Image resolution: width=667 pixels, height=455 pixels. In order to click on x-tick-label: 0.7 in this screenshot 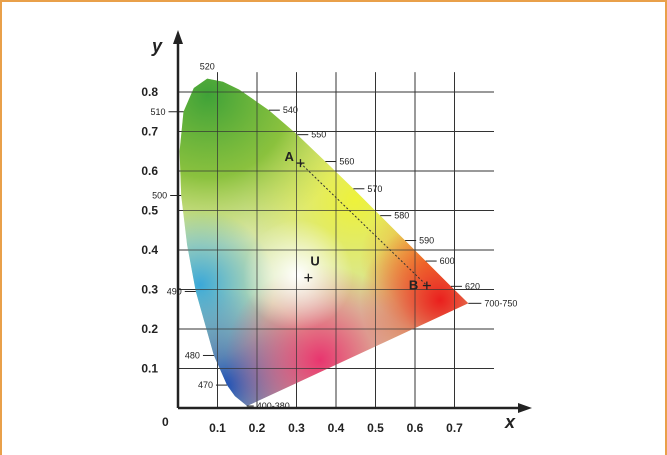, I will do `click(454, 428)`.